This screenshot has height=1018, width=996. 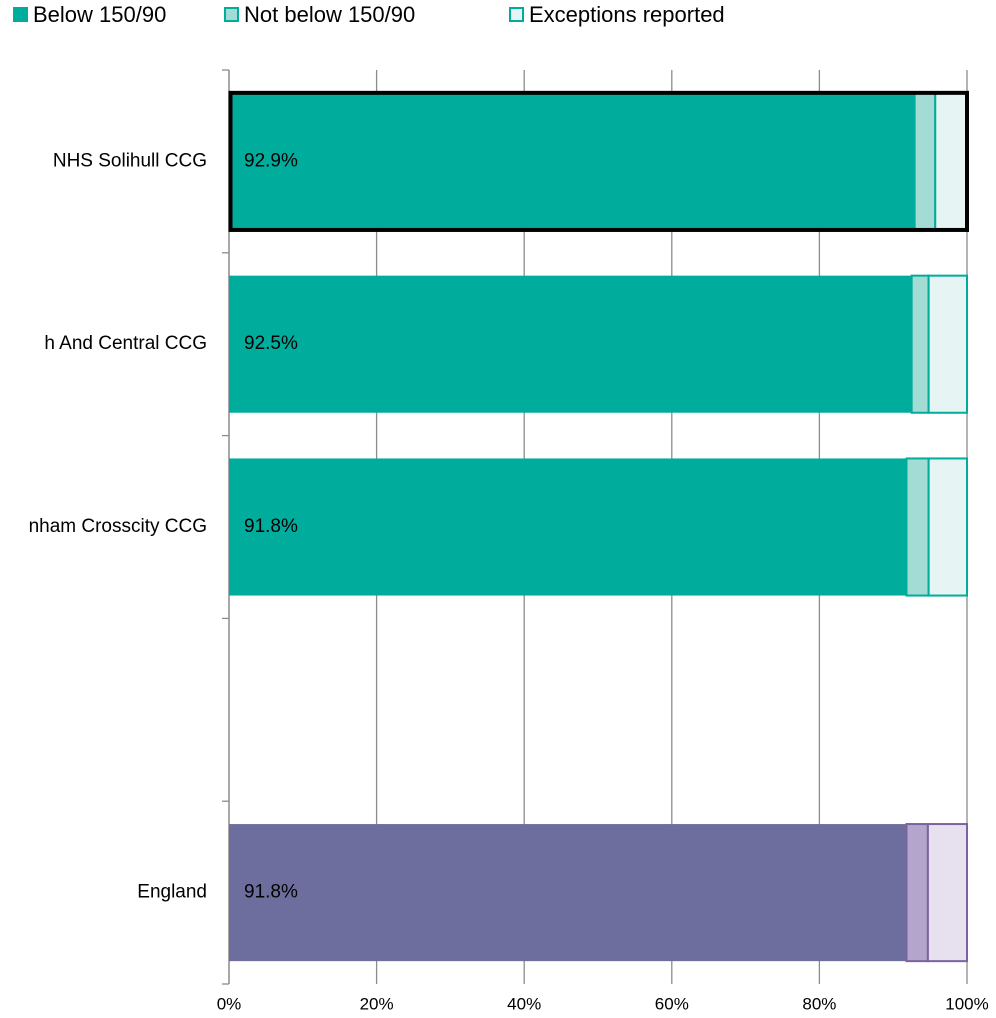 I want to click on data-label: 92.5%, so click(x=271, y=343).